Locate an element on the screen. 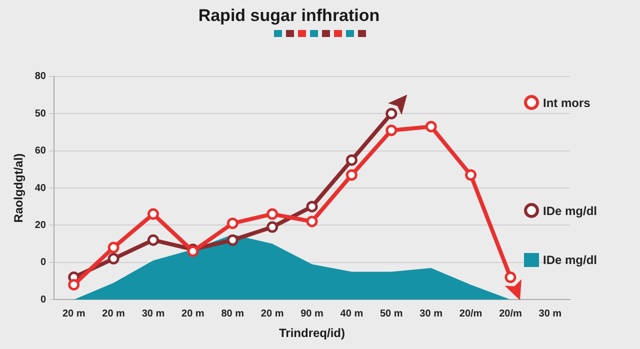 Image resolution: width=640 pixels, height=349 pixels. x-axis-title: Trindreq/id) is located at coordinates (312, 333).